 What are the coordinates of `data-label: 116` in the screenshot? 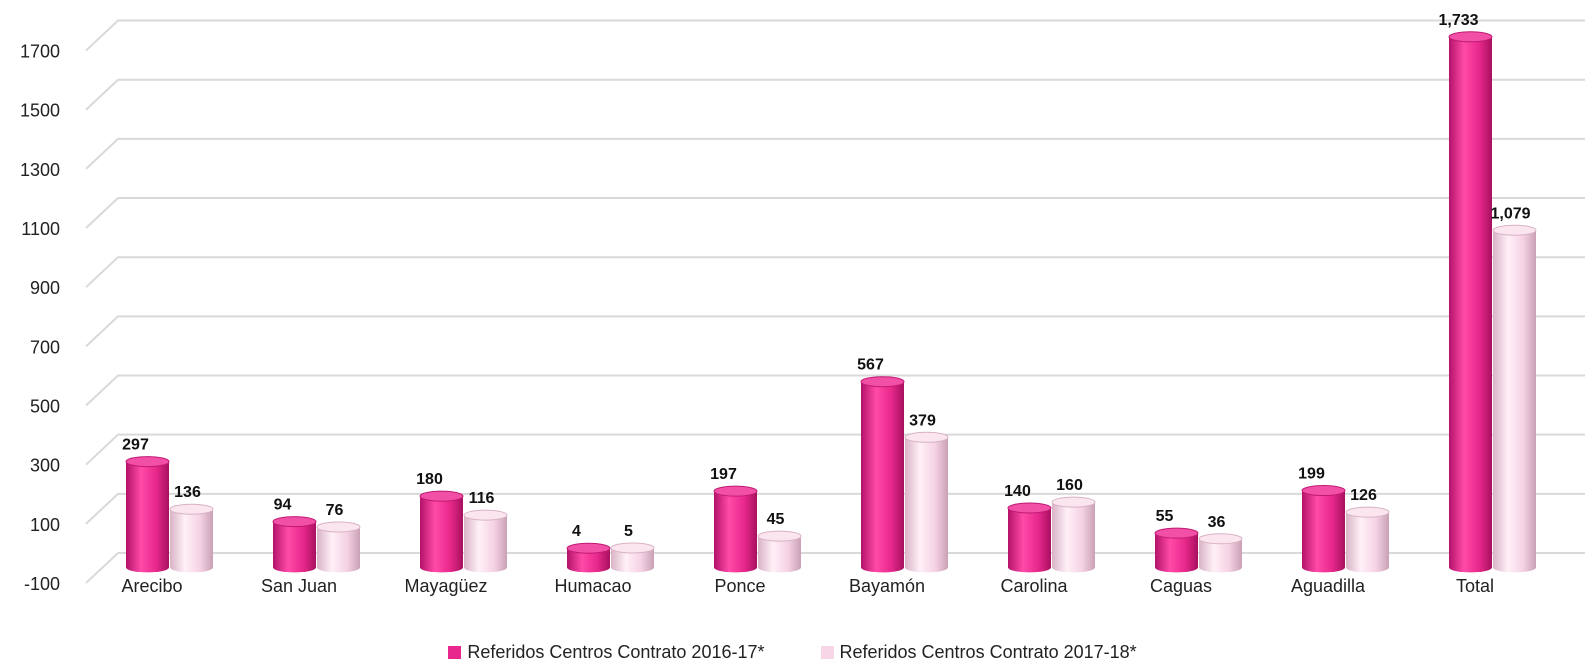 It's located at (482, 498).